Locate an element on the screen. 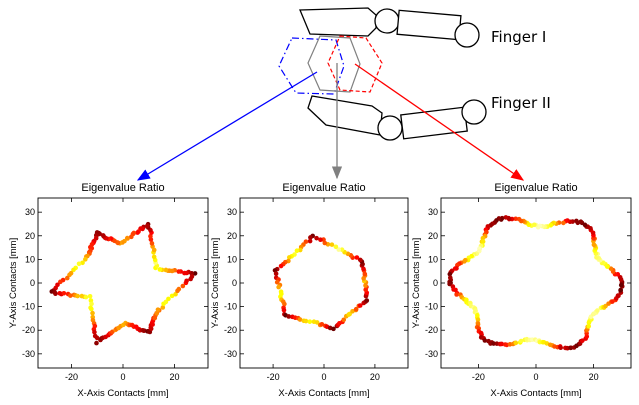  arrow-blue is located at coordinates (227, 126).